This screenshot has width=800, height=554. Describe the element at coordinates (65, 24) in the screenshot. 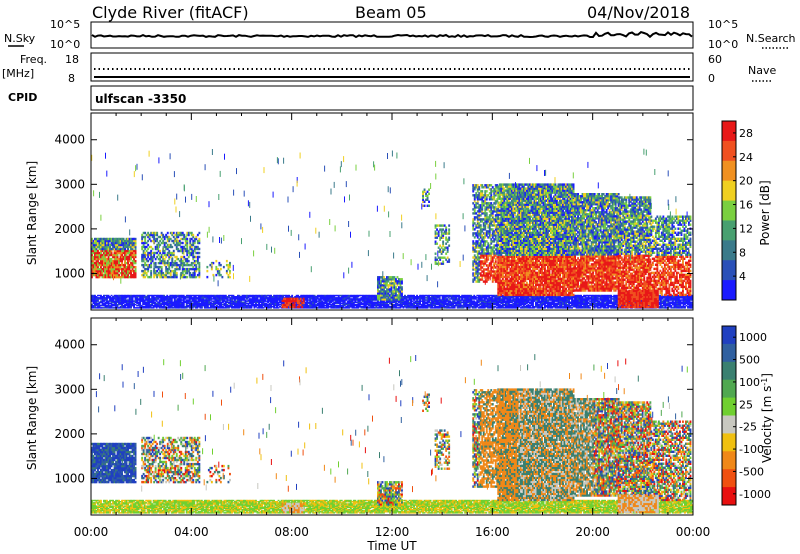

I see `nsky-tick-high: 10^5` at that location.